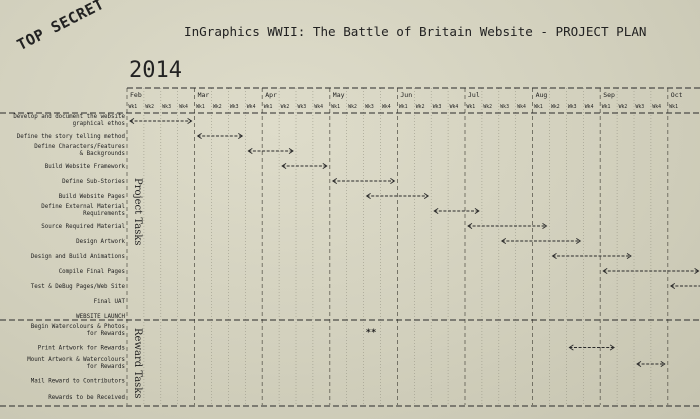 The width and height of the screenshot is (700, 419). Describe the element at coordinates (85, 167) in the screenshot. I see `project-task-label: Build Website Framework` at that location.